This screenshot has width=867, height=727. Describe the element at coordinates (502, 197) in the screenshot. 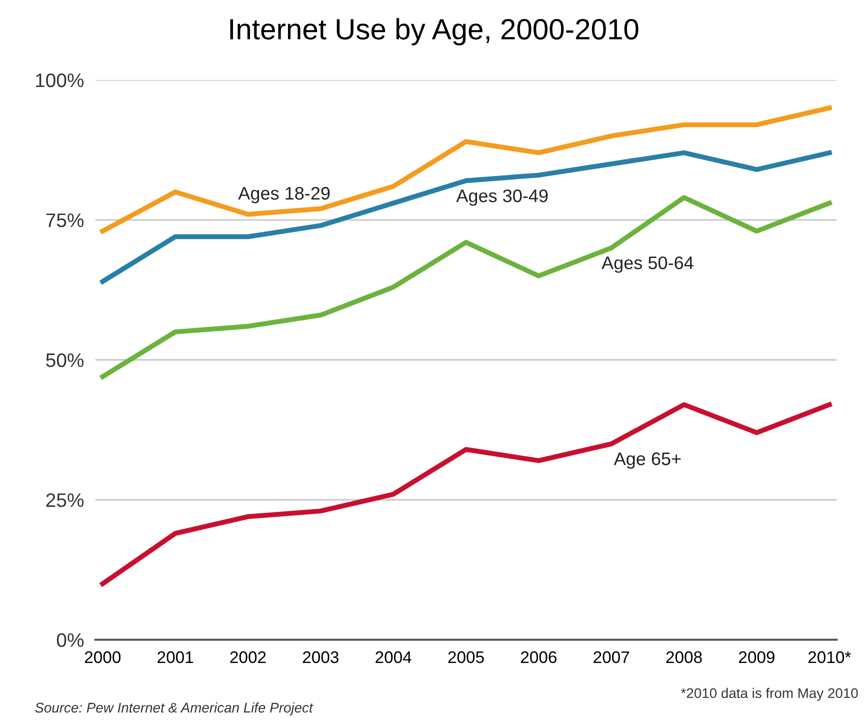

I see `series-label: Ages 30-49` at that location.